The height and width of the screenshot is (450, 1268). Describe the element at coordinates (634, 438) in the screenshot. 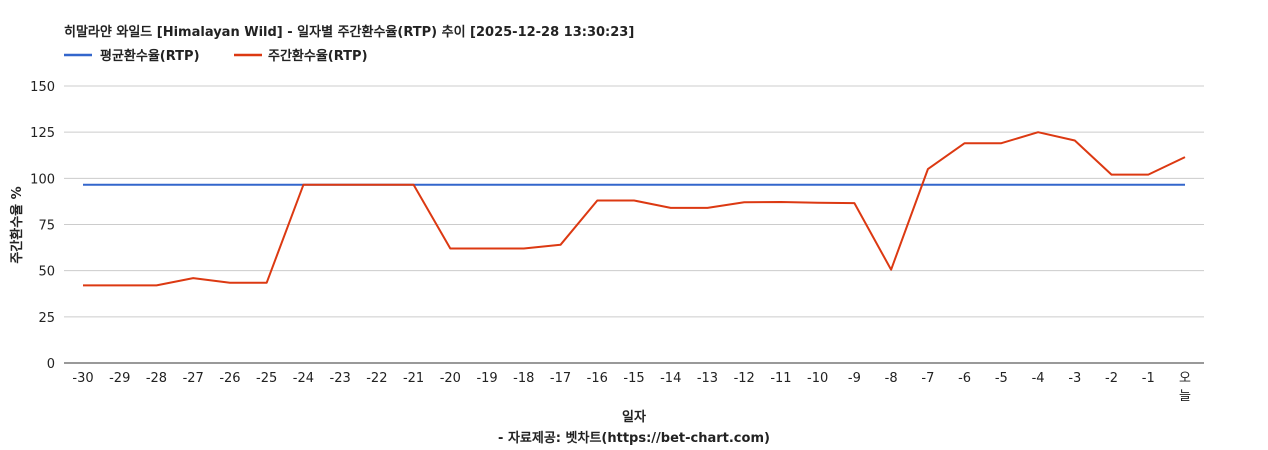

I see `source-credit: - 자료제공: 벳차트(https://bet-chart.com)` at that location.